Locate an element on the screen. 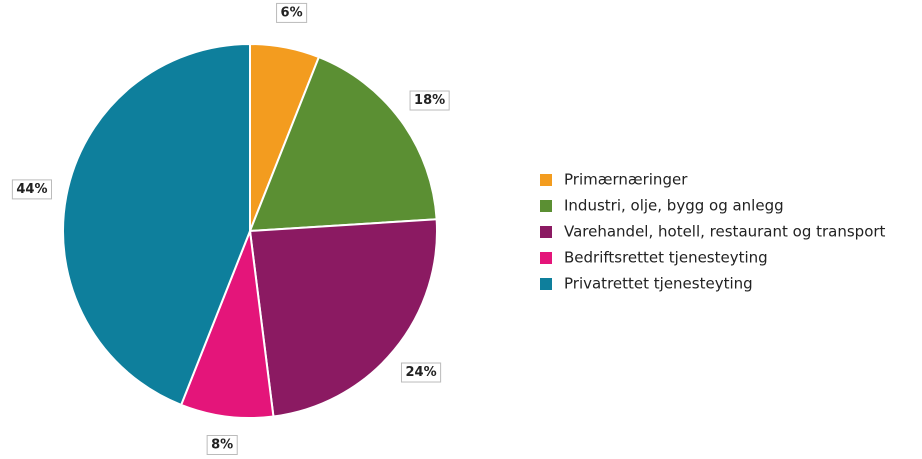 This screenshot has height=459, width=922. legend-label: Privatrettet tjenesteyting is located at coordinates (658, 284).